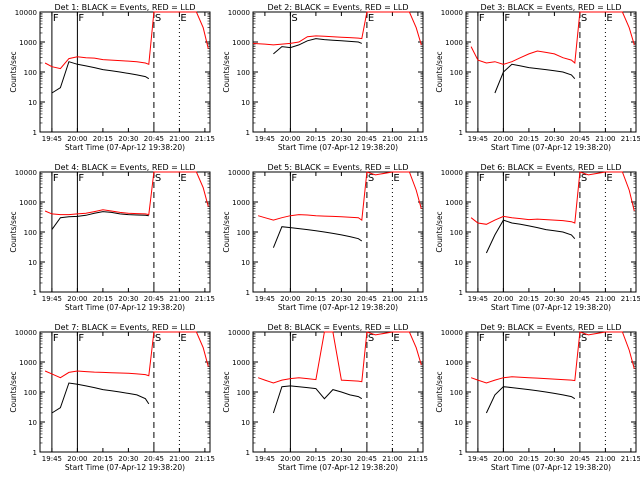 The width and height of the screenshot is (640, 480). I want to click on chart-title: Det 9: BLACK = Events, RED = LLD, so click(551, 327).